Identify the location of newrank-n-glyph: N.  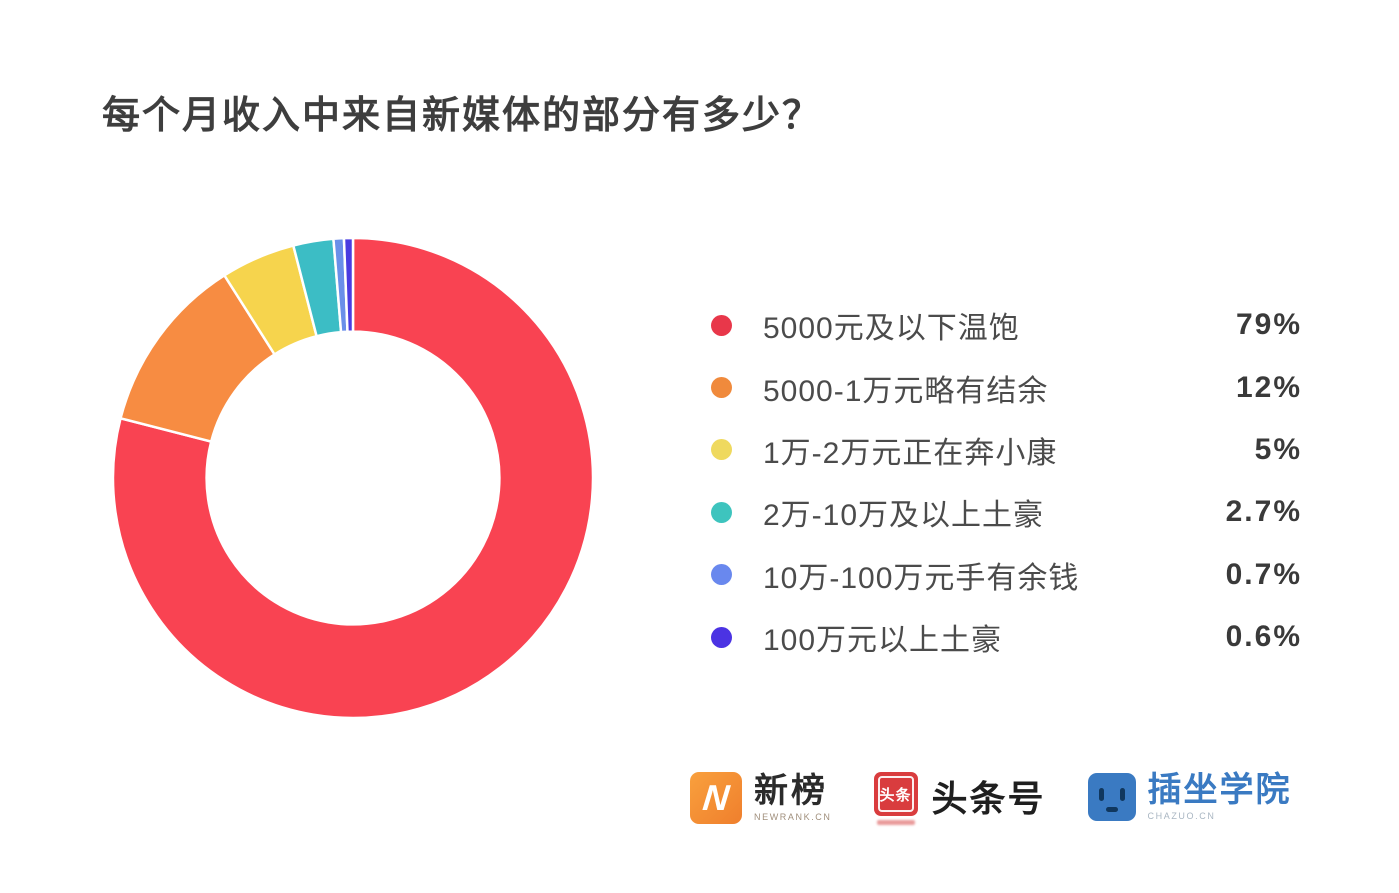
(716, 797).